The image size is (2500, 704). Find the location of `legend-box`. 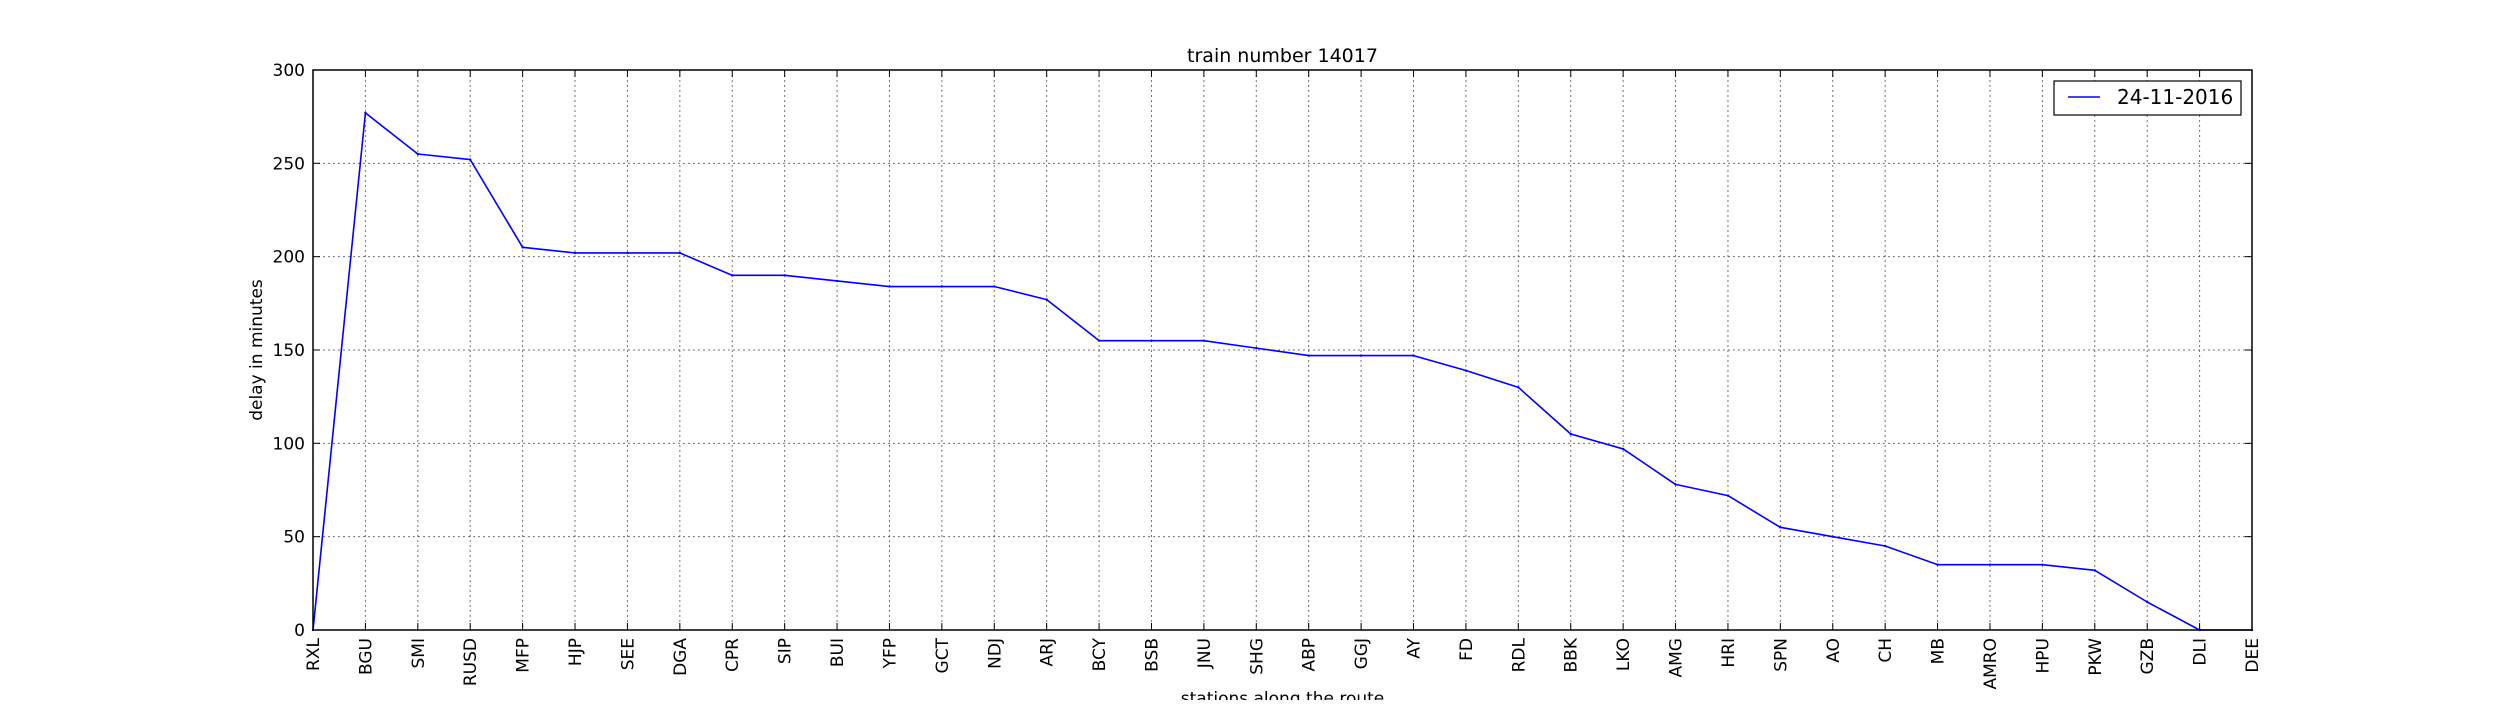

legend-box is located at coordinates (2147, 98).